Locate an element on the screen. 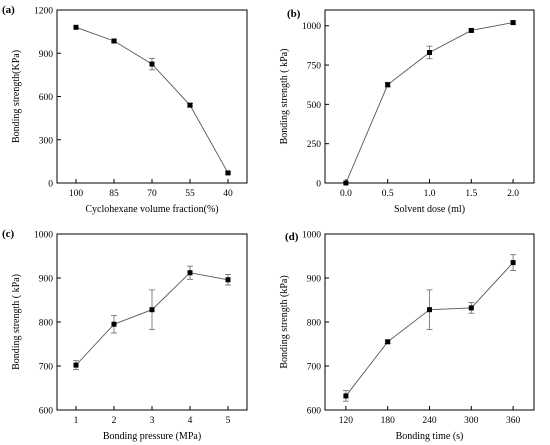  x-tick-label: 1.0 is located at coordinates (430, 194).